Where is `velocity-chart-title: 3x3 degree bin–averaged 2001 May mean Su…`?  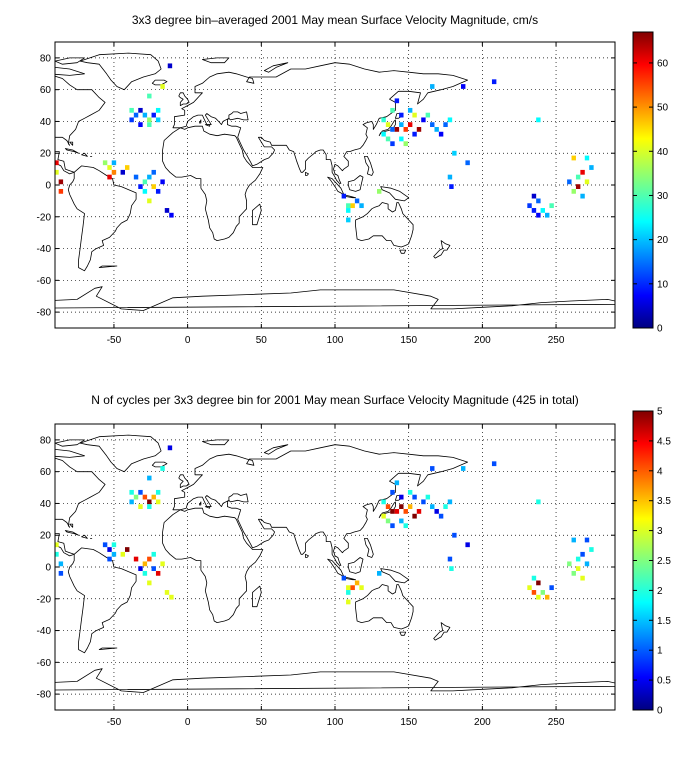
velocity-chart-title: 3x3 degree bin–averaged 2001 May mean Su… is located at coordinates (335, 20).